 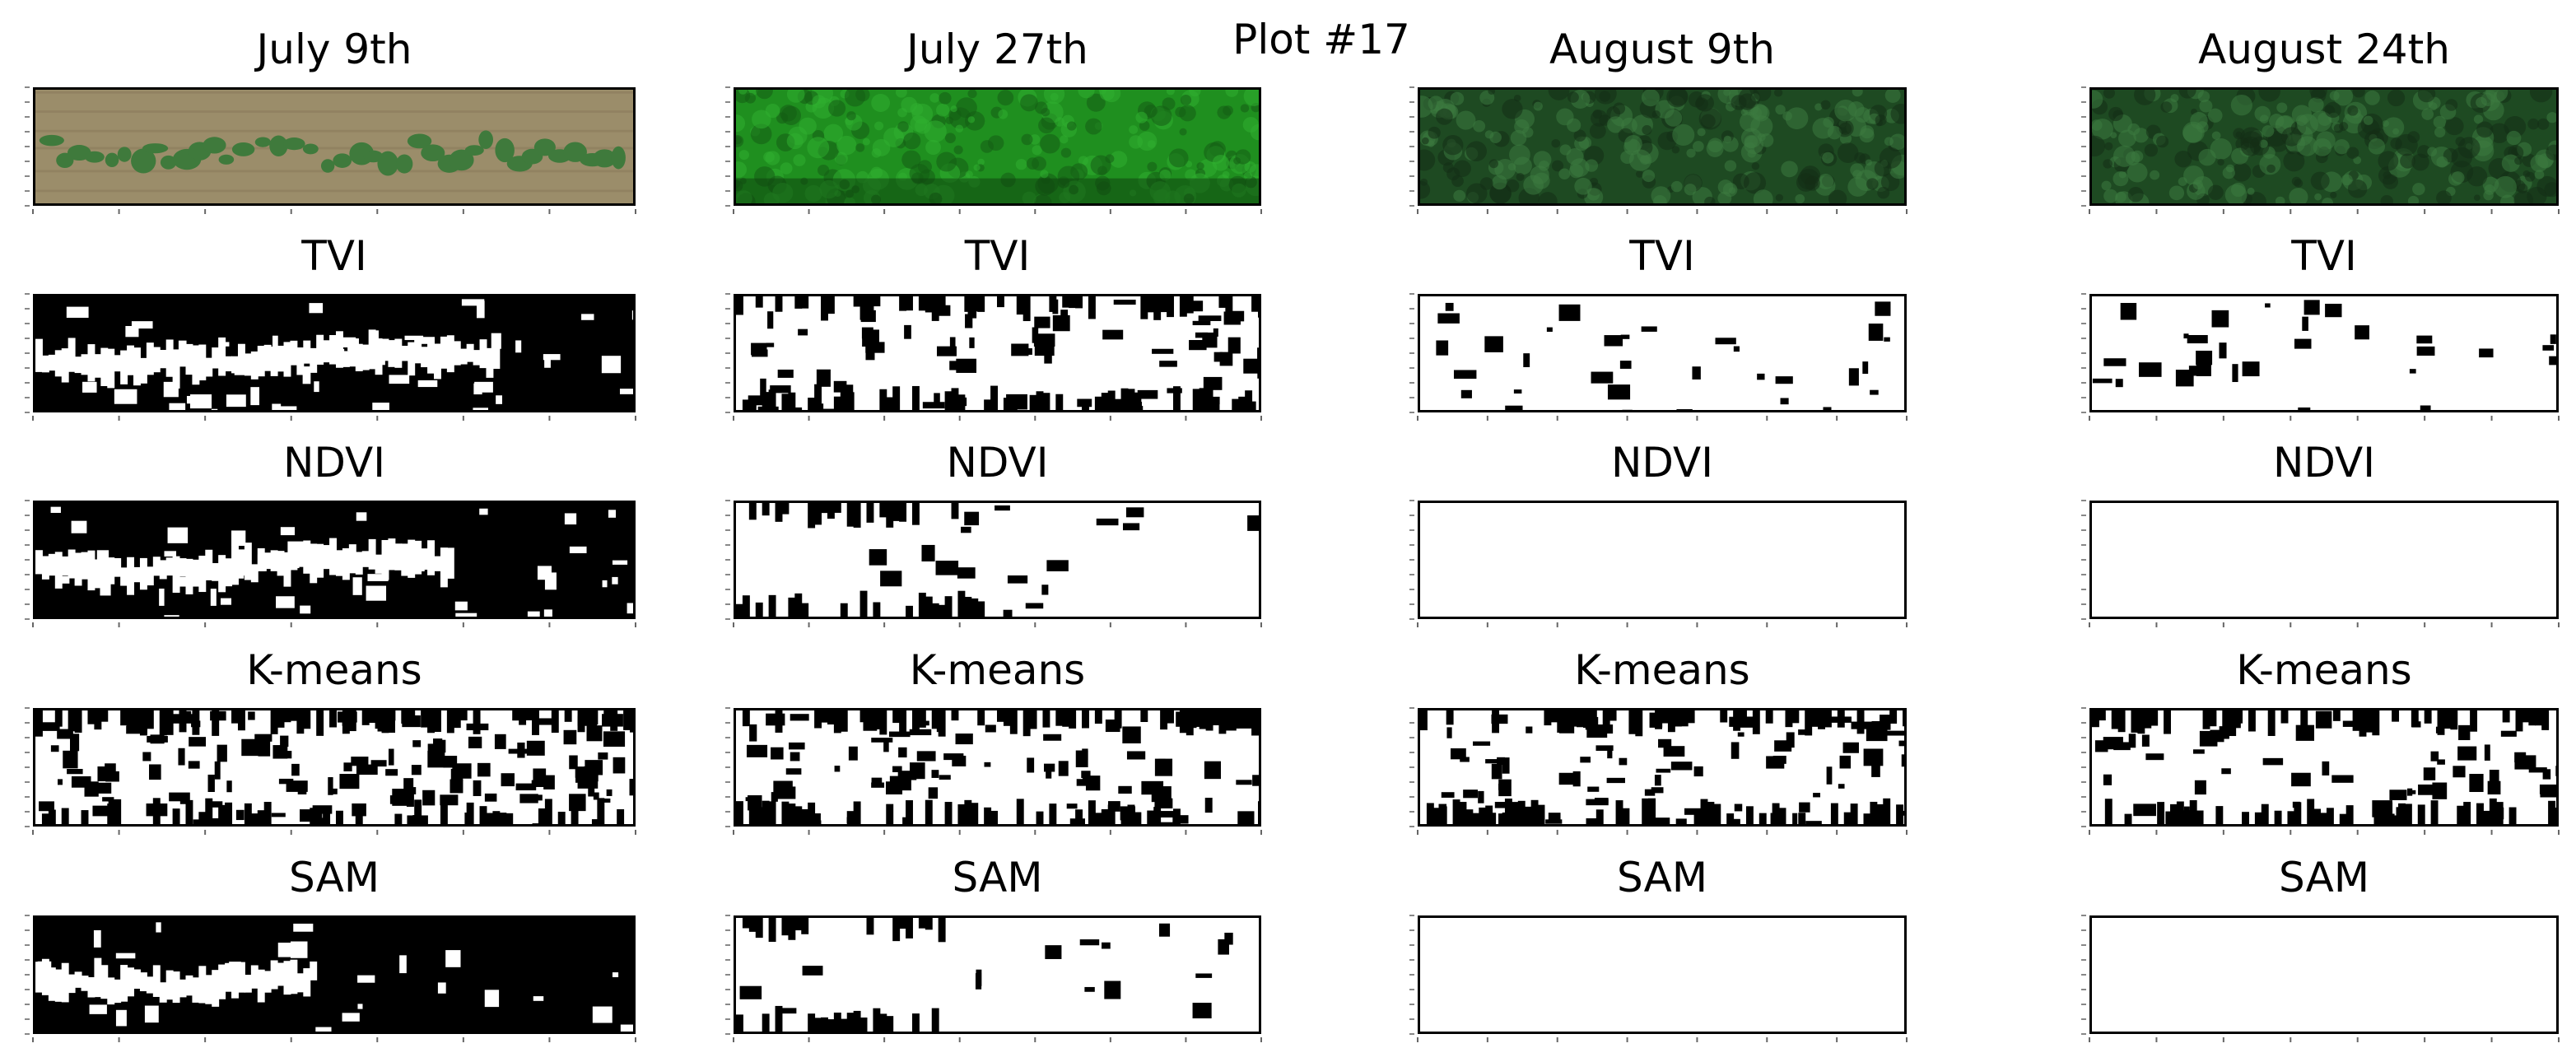 I want to click on mask-panel-k-means-august-24th, so click(x=2324, y=767).